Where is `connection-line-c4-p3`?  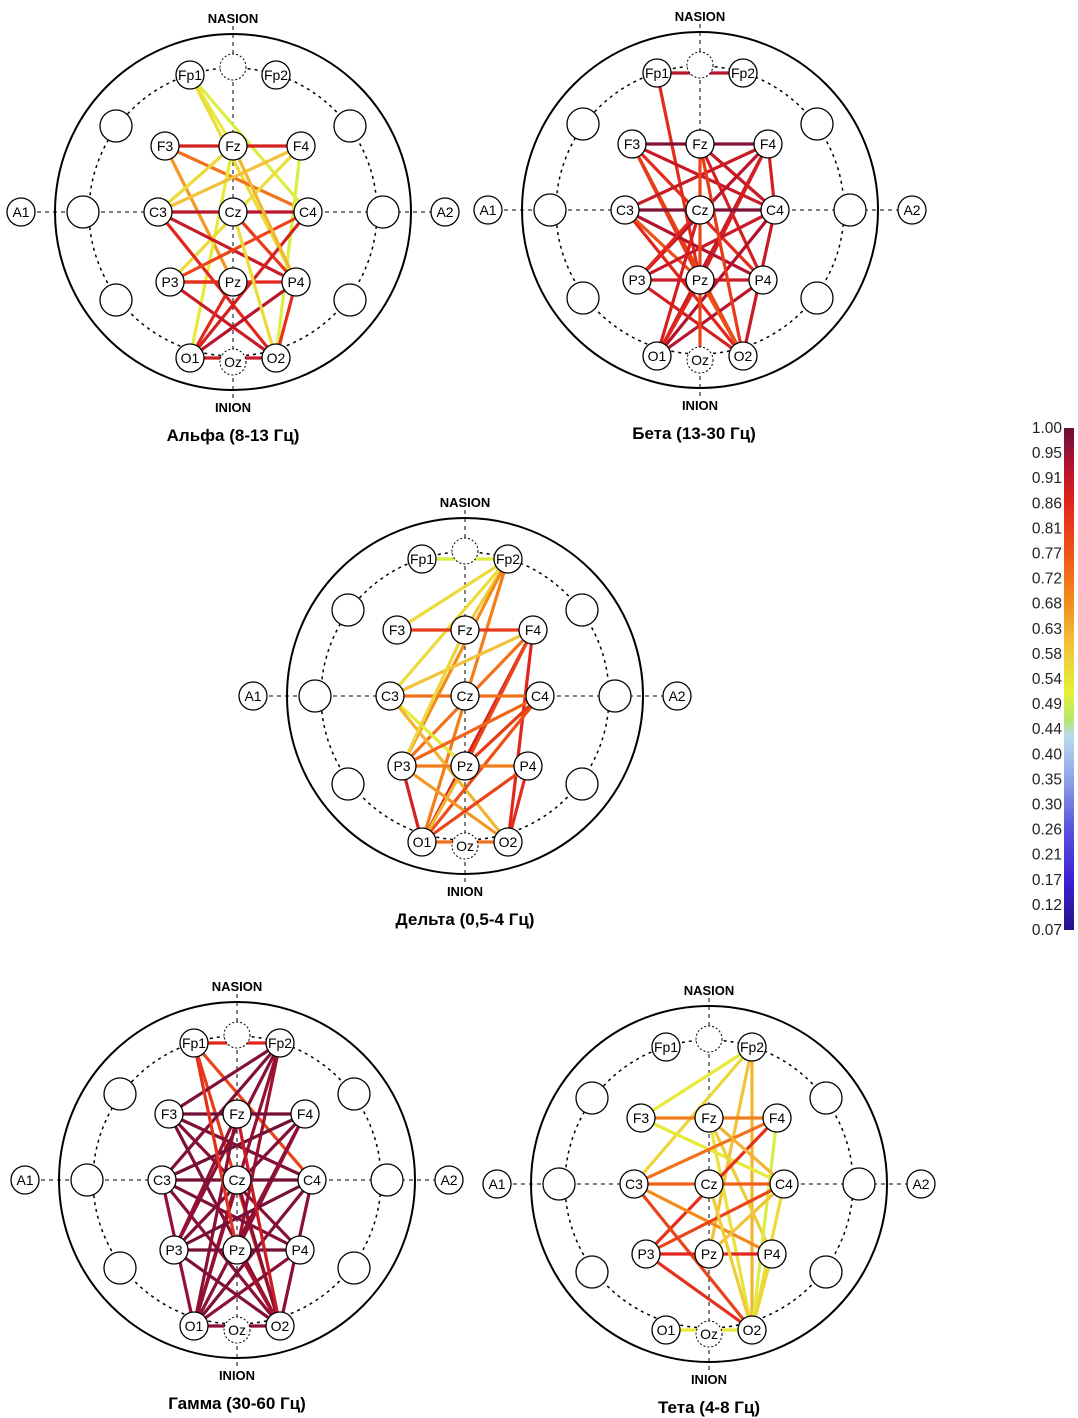
connection-line-c4-p3 is located at coordinates (715, 1219).